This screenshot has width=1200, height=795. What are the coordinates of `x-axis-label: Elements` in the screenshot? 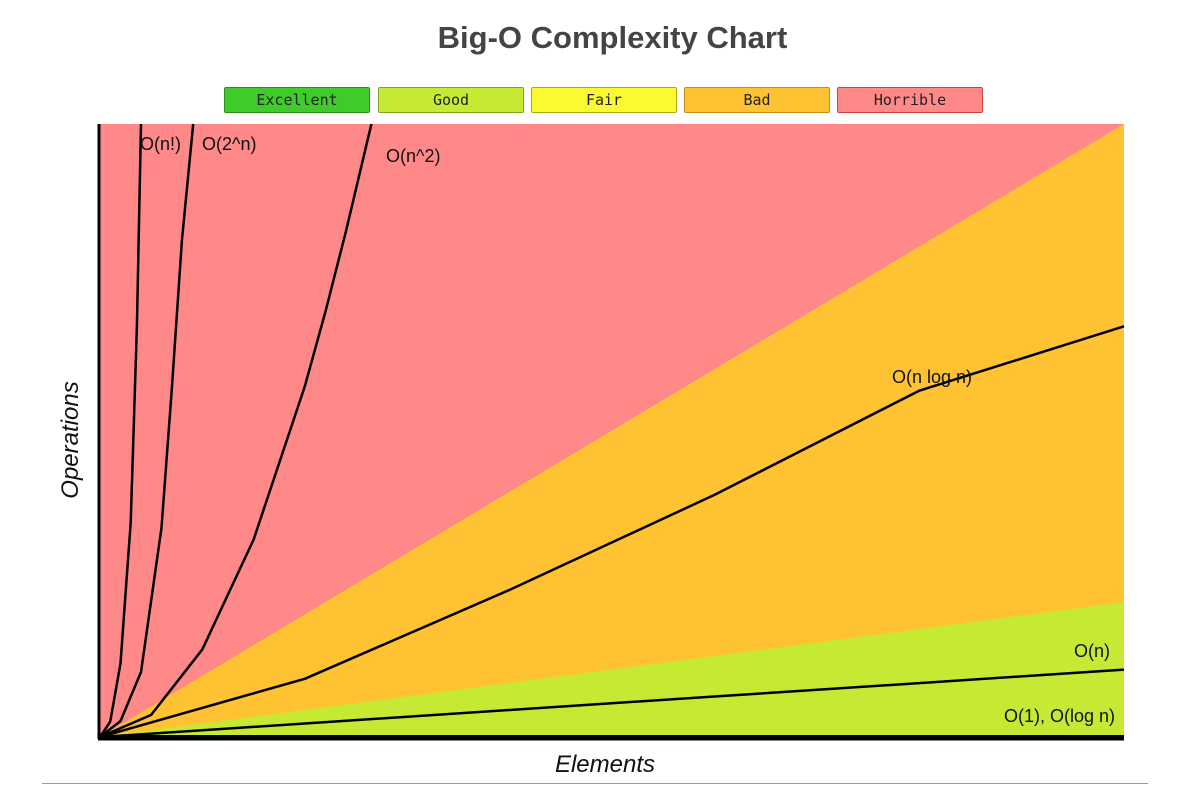 It's located at (605, 764).